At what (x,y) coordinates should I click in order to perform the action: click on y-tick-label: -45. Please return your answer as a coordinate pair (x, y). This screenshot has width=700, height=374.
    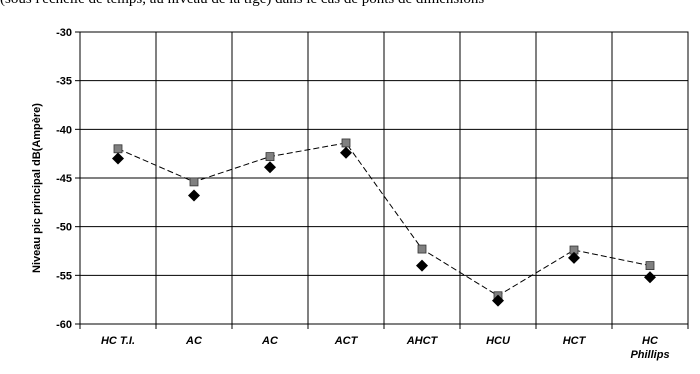
    Looking at the image, I should click on (64, 179).